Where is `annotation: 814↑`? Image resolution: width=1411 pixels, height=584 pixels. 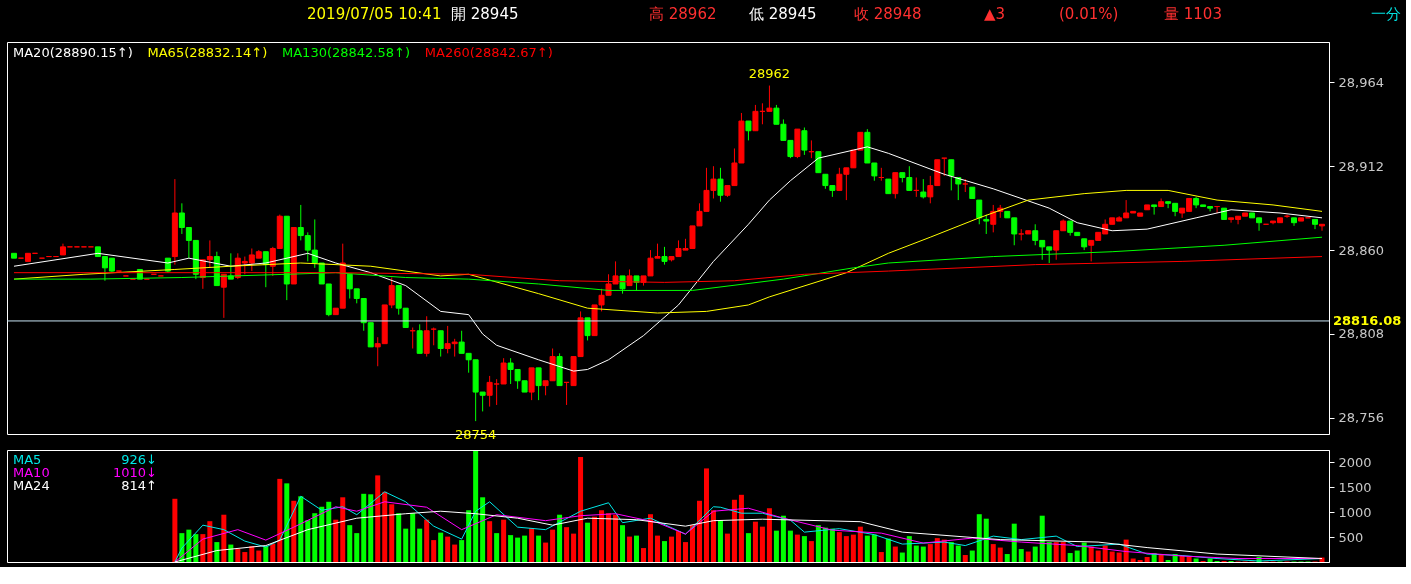
annotation: 814↑ is located at coordinates (139, 485).